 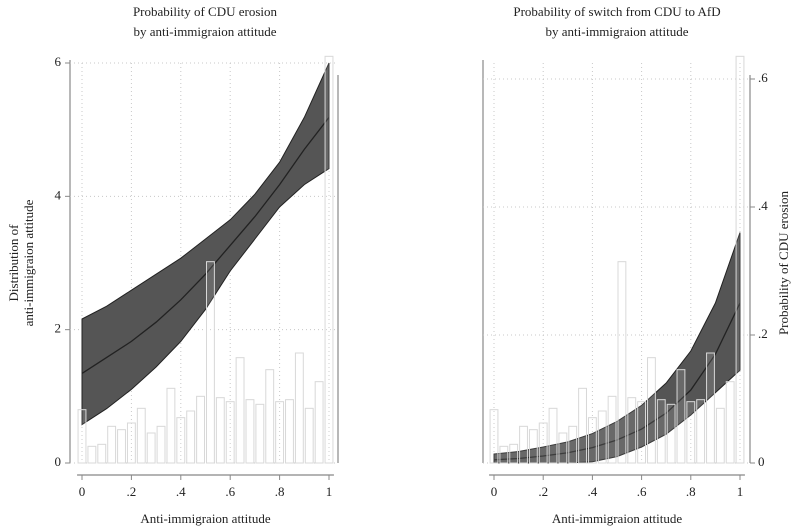 What do you see at coordinates (58, 61) in the screenshot?
I see `y-tick-label: 6` at bounding box center [58, 61].